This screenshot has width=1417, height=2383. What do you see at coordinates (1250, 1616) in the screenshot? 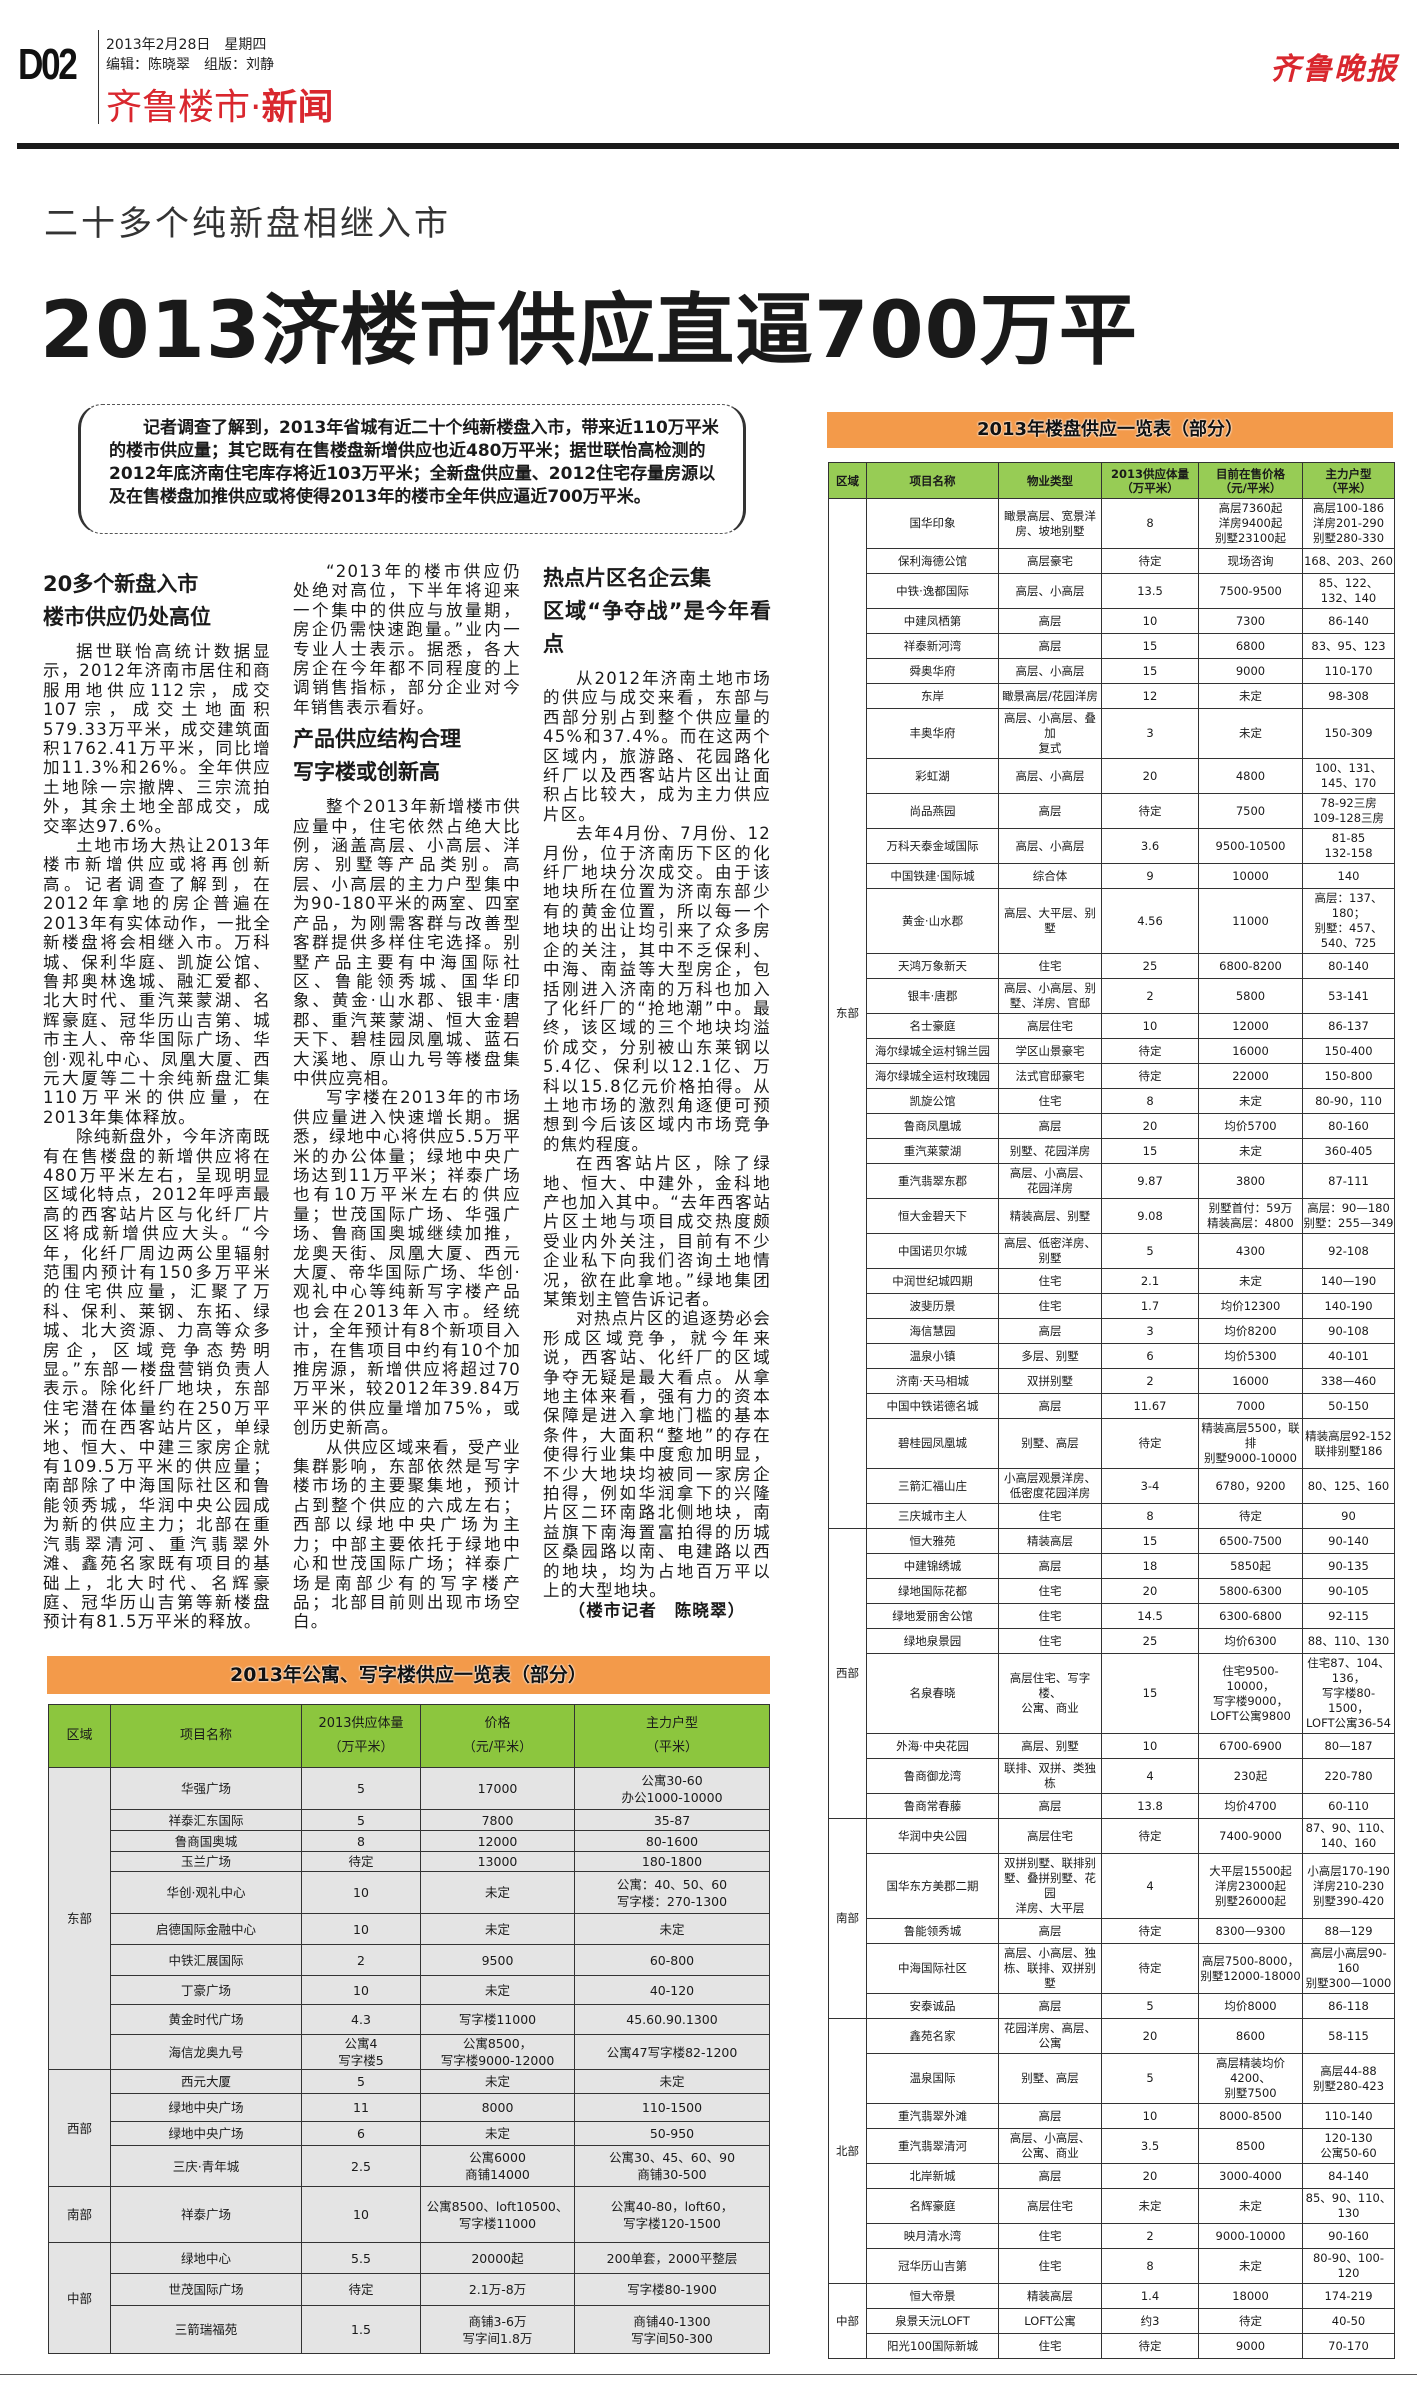
I see `table-cell: 6300-6800` at bounding box center [1250, 1616].